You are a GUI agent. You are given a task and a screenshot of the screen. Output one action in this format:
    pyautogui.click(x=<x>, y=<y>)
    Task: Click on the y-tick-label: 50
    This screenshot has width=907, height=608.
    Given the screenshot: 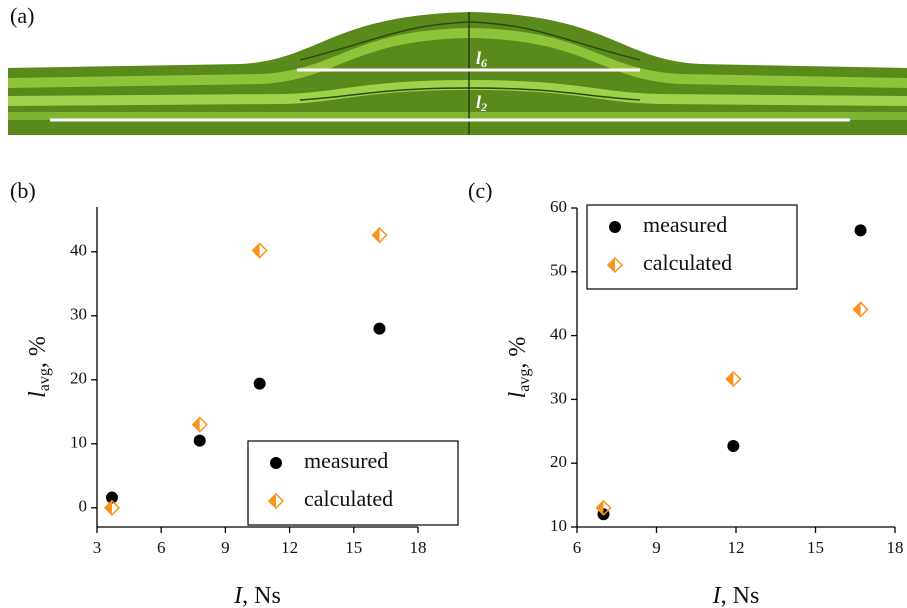 What is the action you would take?
    pyautogui.click(x=558, y=270)
    